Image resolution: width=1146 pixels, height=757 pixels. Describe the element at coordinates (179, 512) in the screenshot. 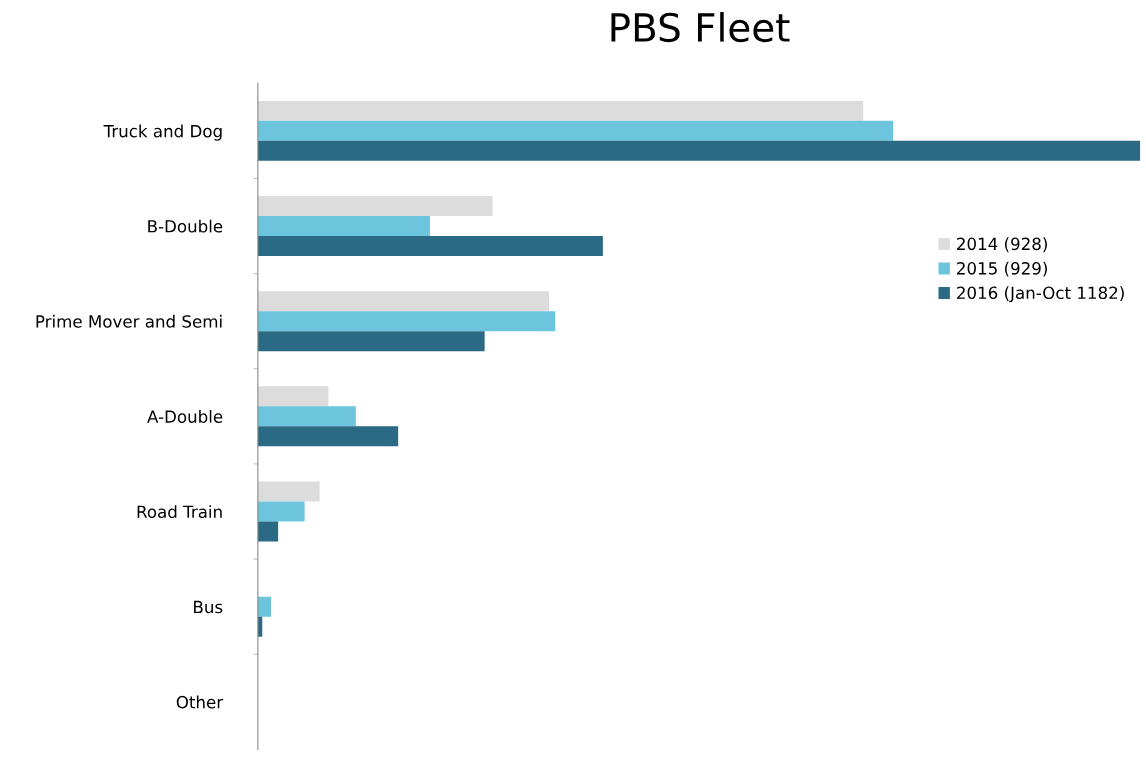

I see `y-tick-label: Road Train` at that location.